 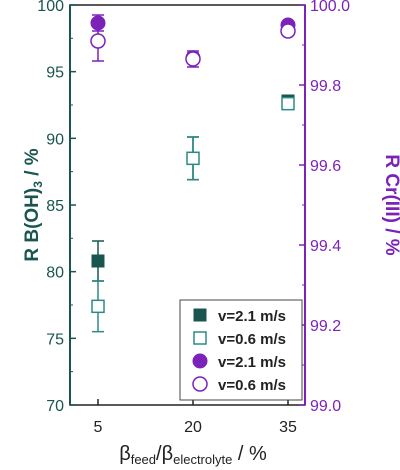 What do you see at coordinates (55, 73) in the screenshot?
I see `y-left-tick-label: 95` at bounding box center [55, 73].